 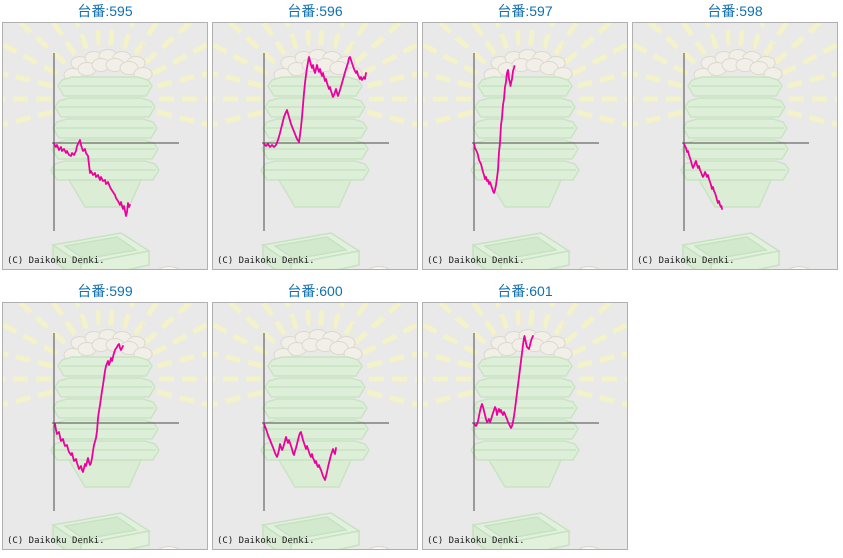 I want to click on machine-chart-cell: 台番:601 (C) Daikoku Denki., so click(x=525, y=415).